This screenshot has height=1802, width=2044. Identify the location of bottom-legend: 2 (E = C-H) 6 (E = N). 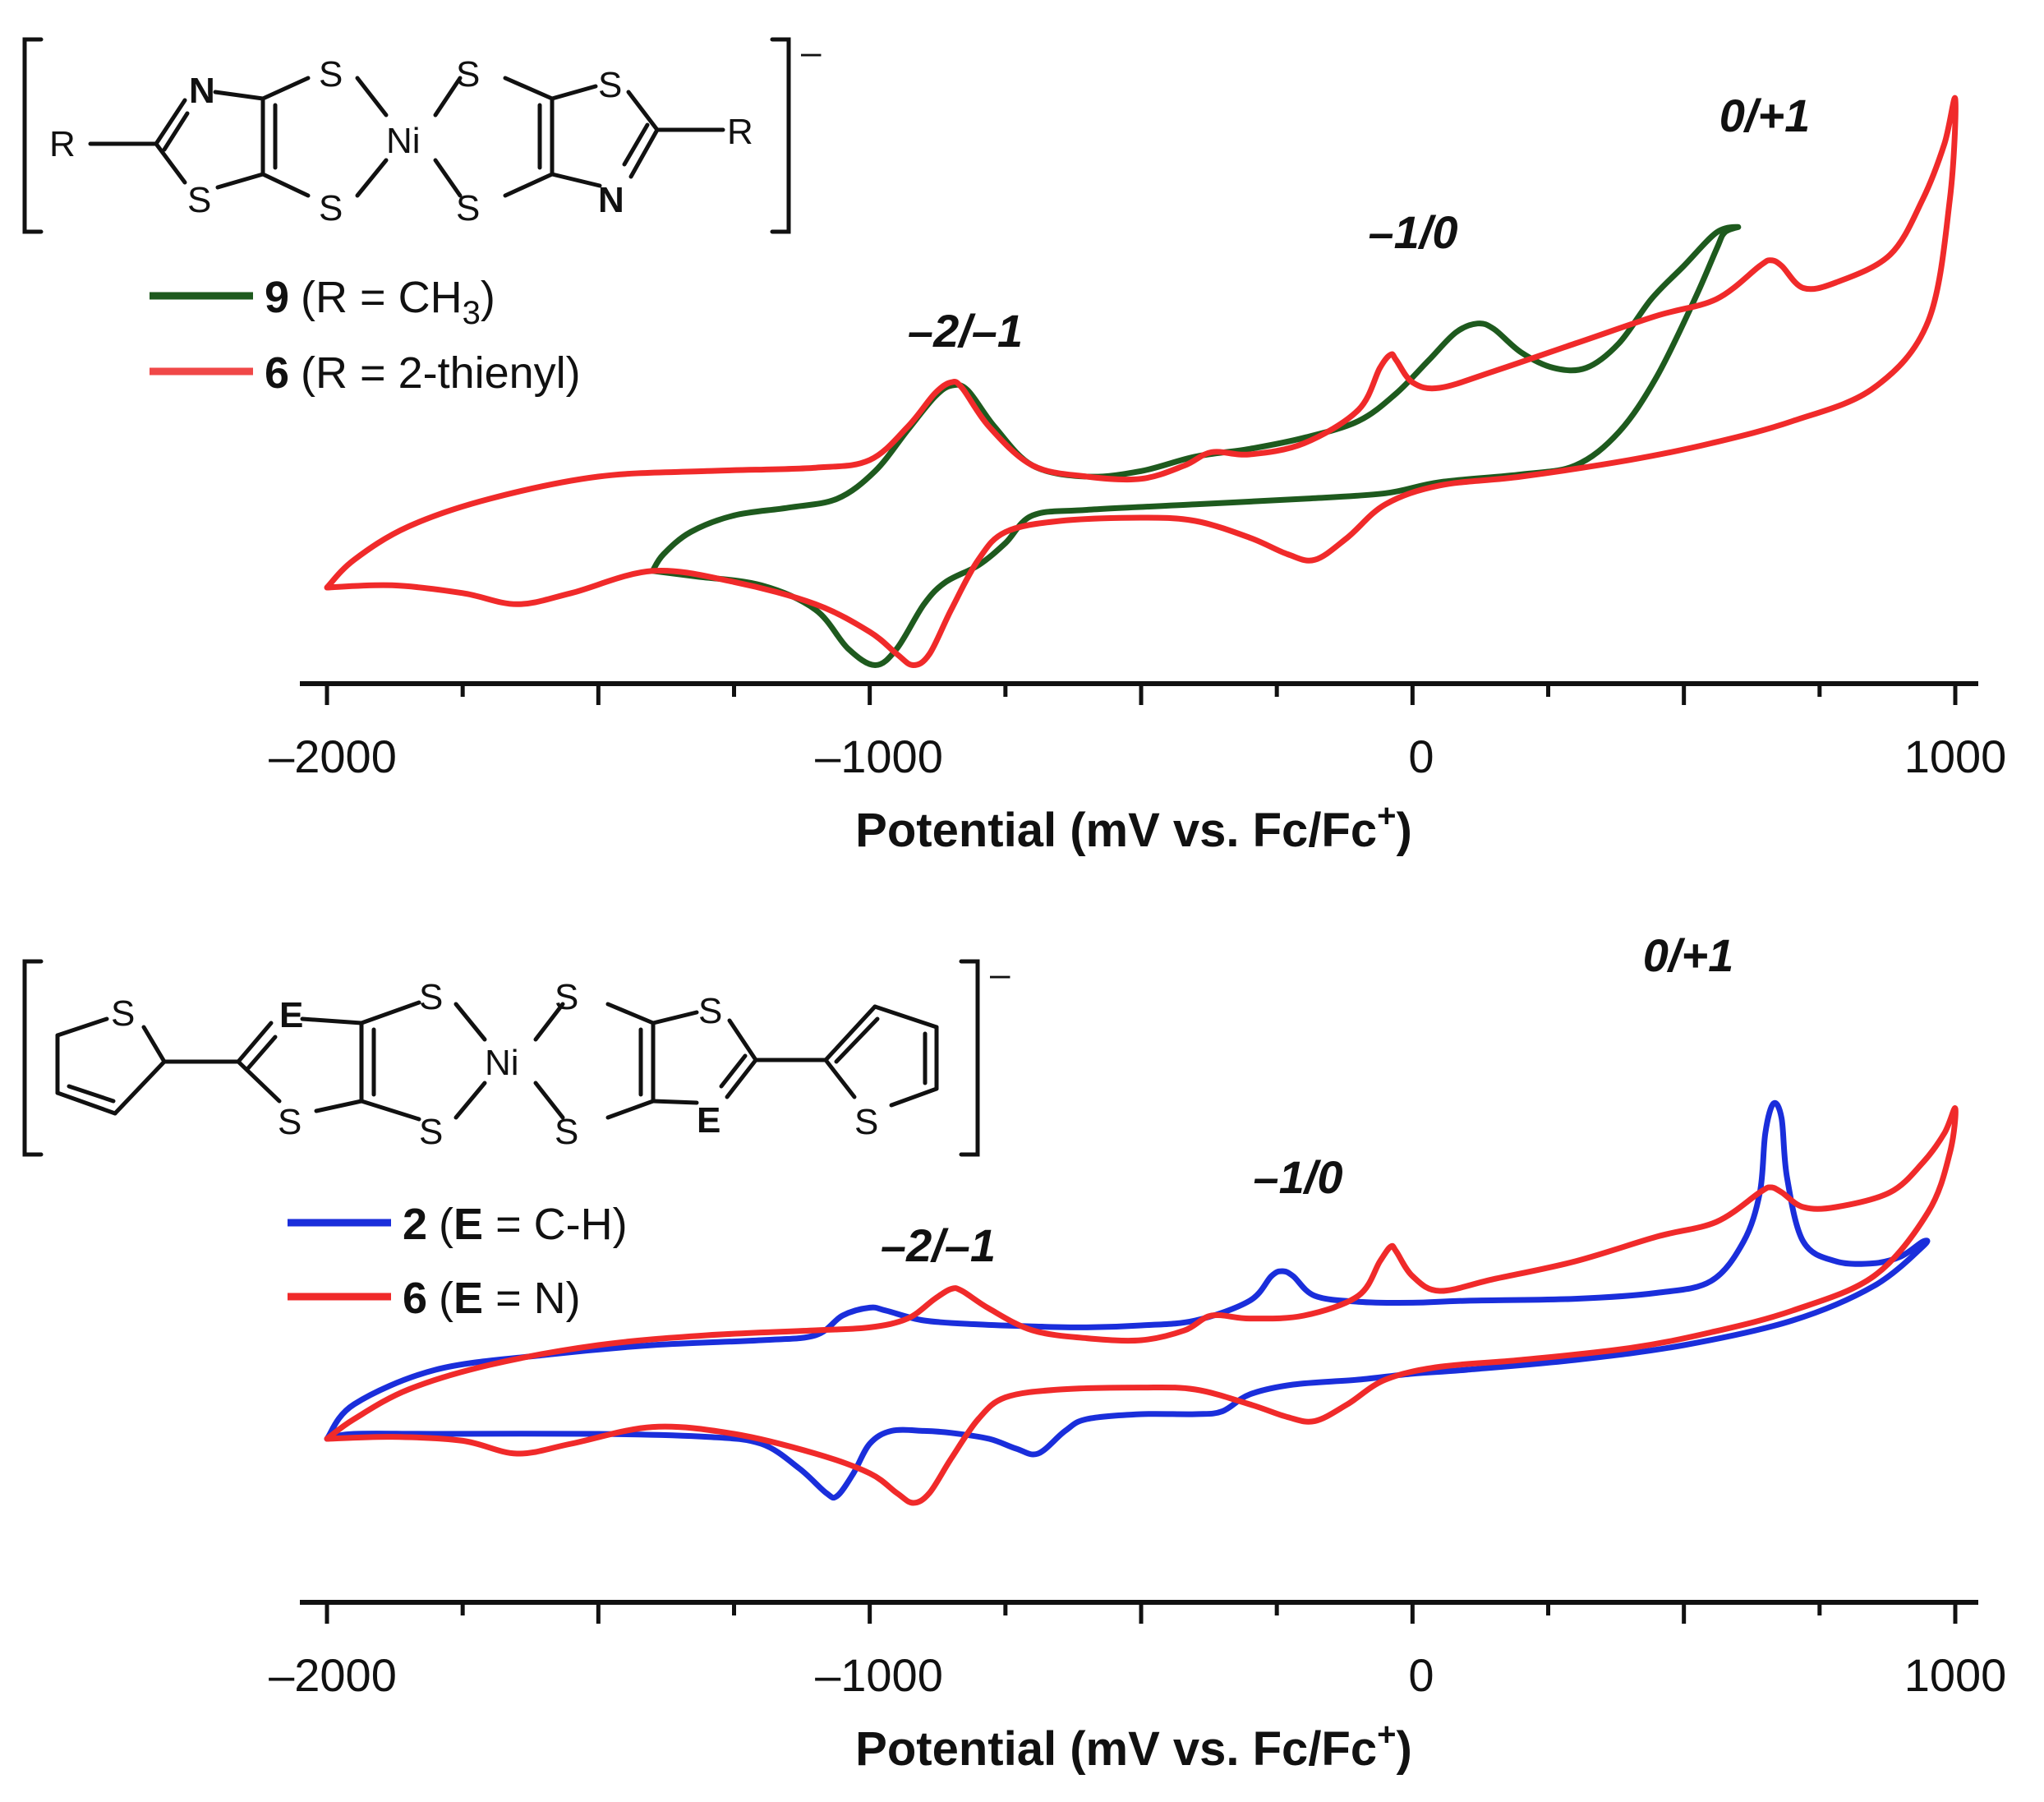
(458, 1261).